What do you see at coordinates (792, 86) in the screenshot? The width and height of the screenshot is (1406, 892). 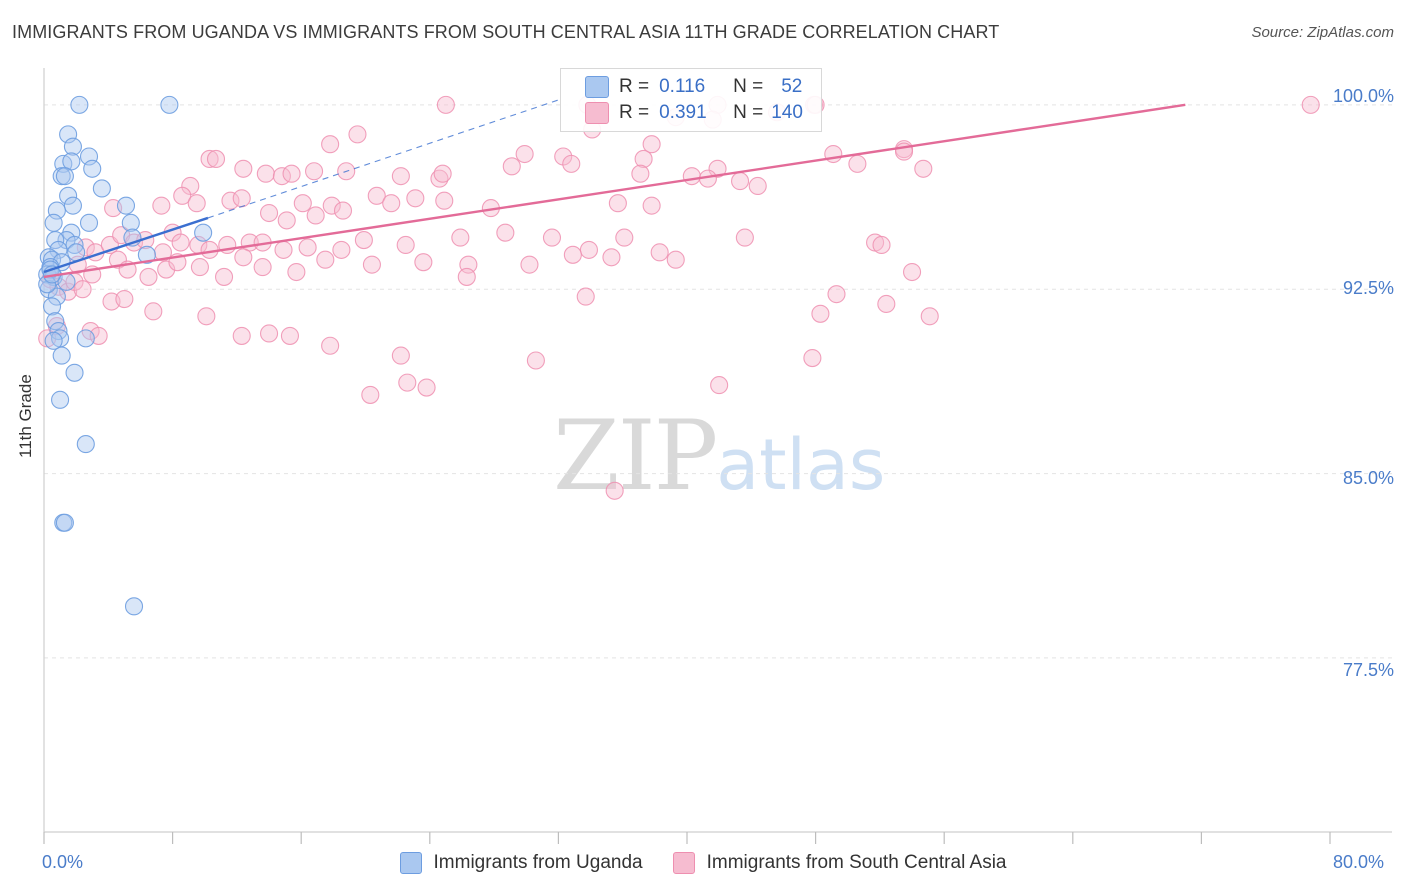 I see `legend-n-value-uganda: 52` at bounding box center [792, 86].